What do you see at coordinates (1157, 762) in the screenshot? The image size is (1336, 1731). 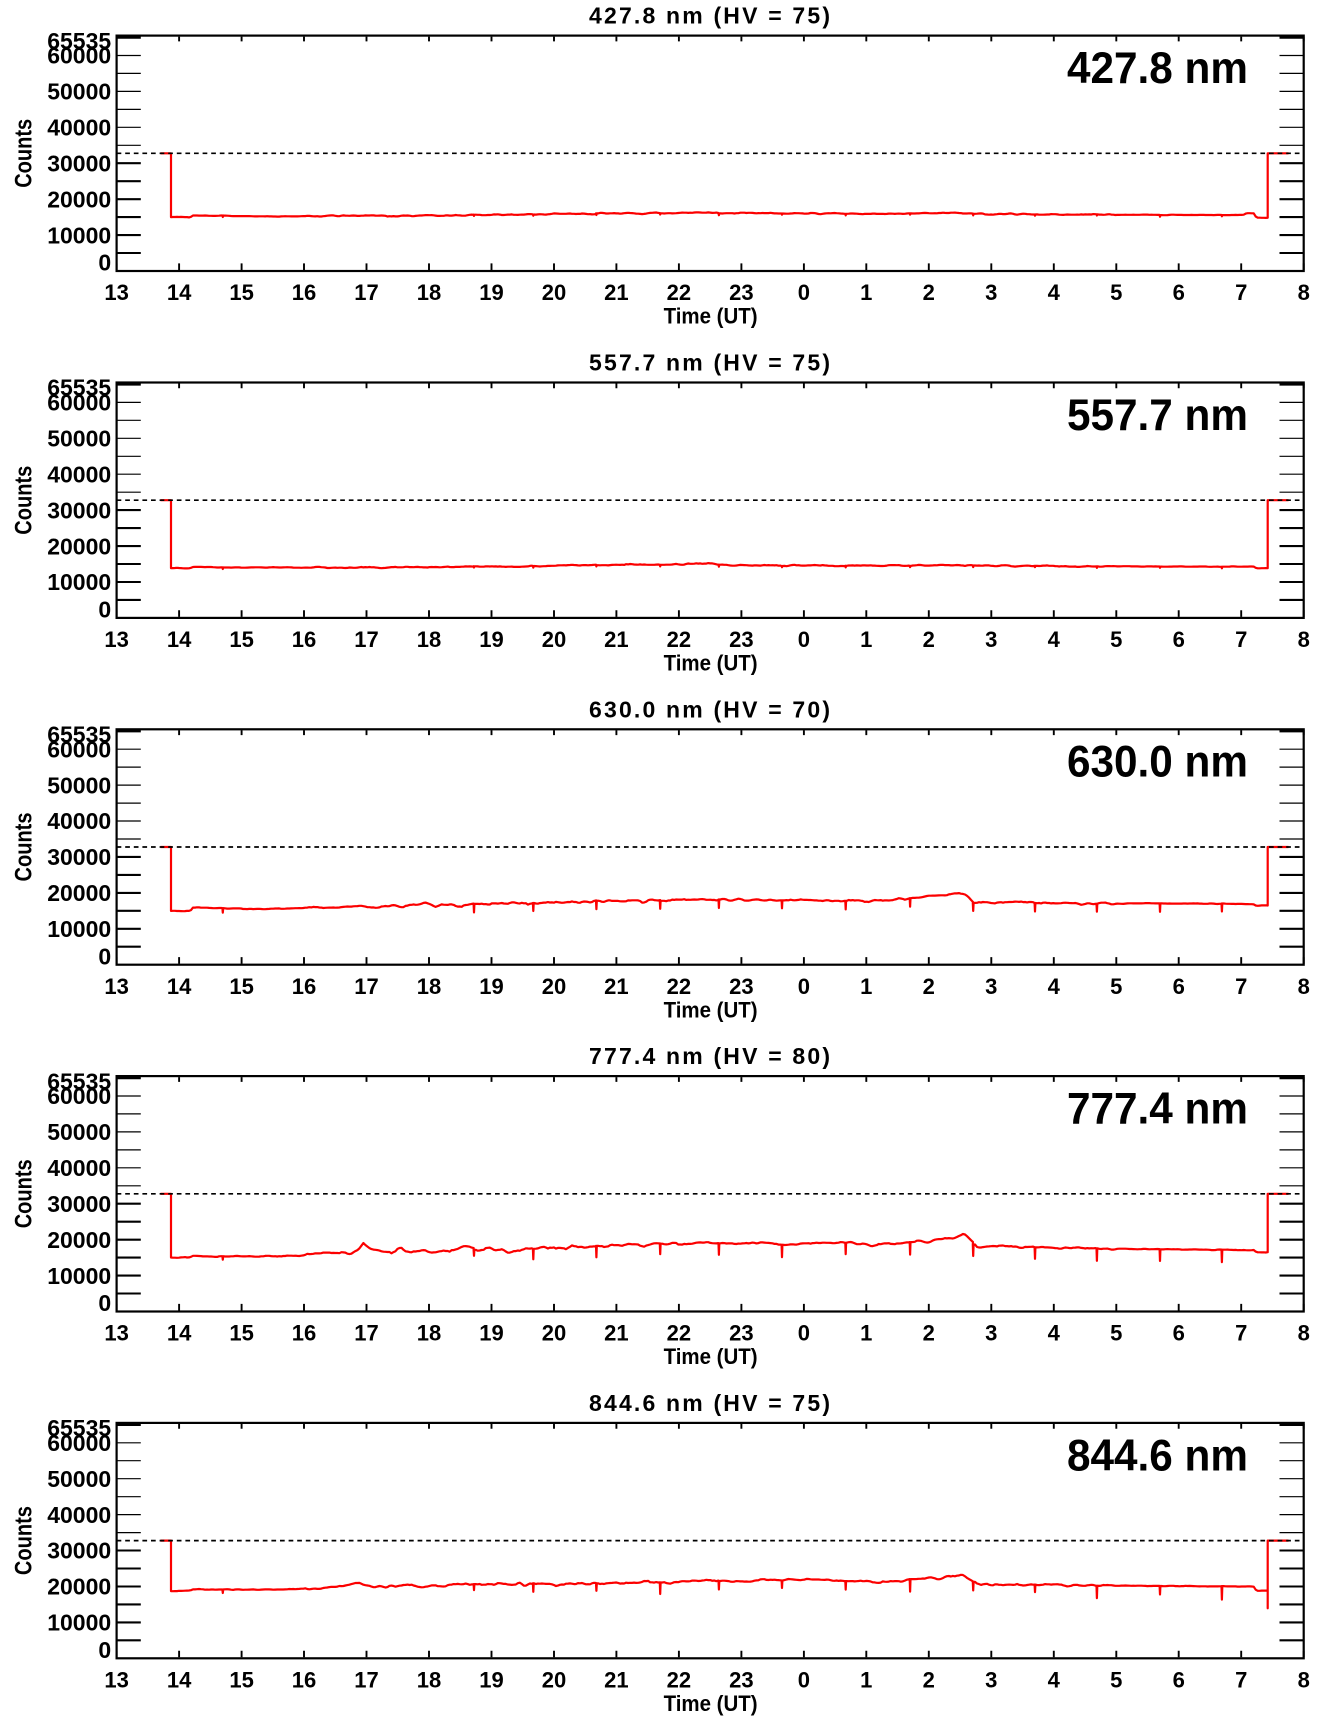 I see `svg-text: 630.0 nm` at bounding box center [1157, 762].